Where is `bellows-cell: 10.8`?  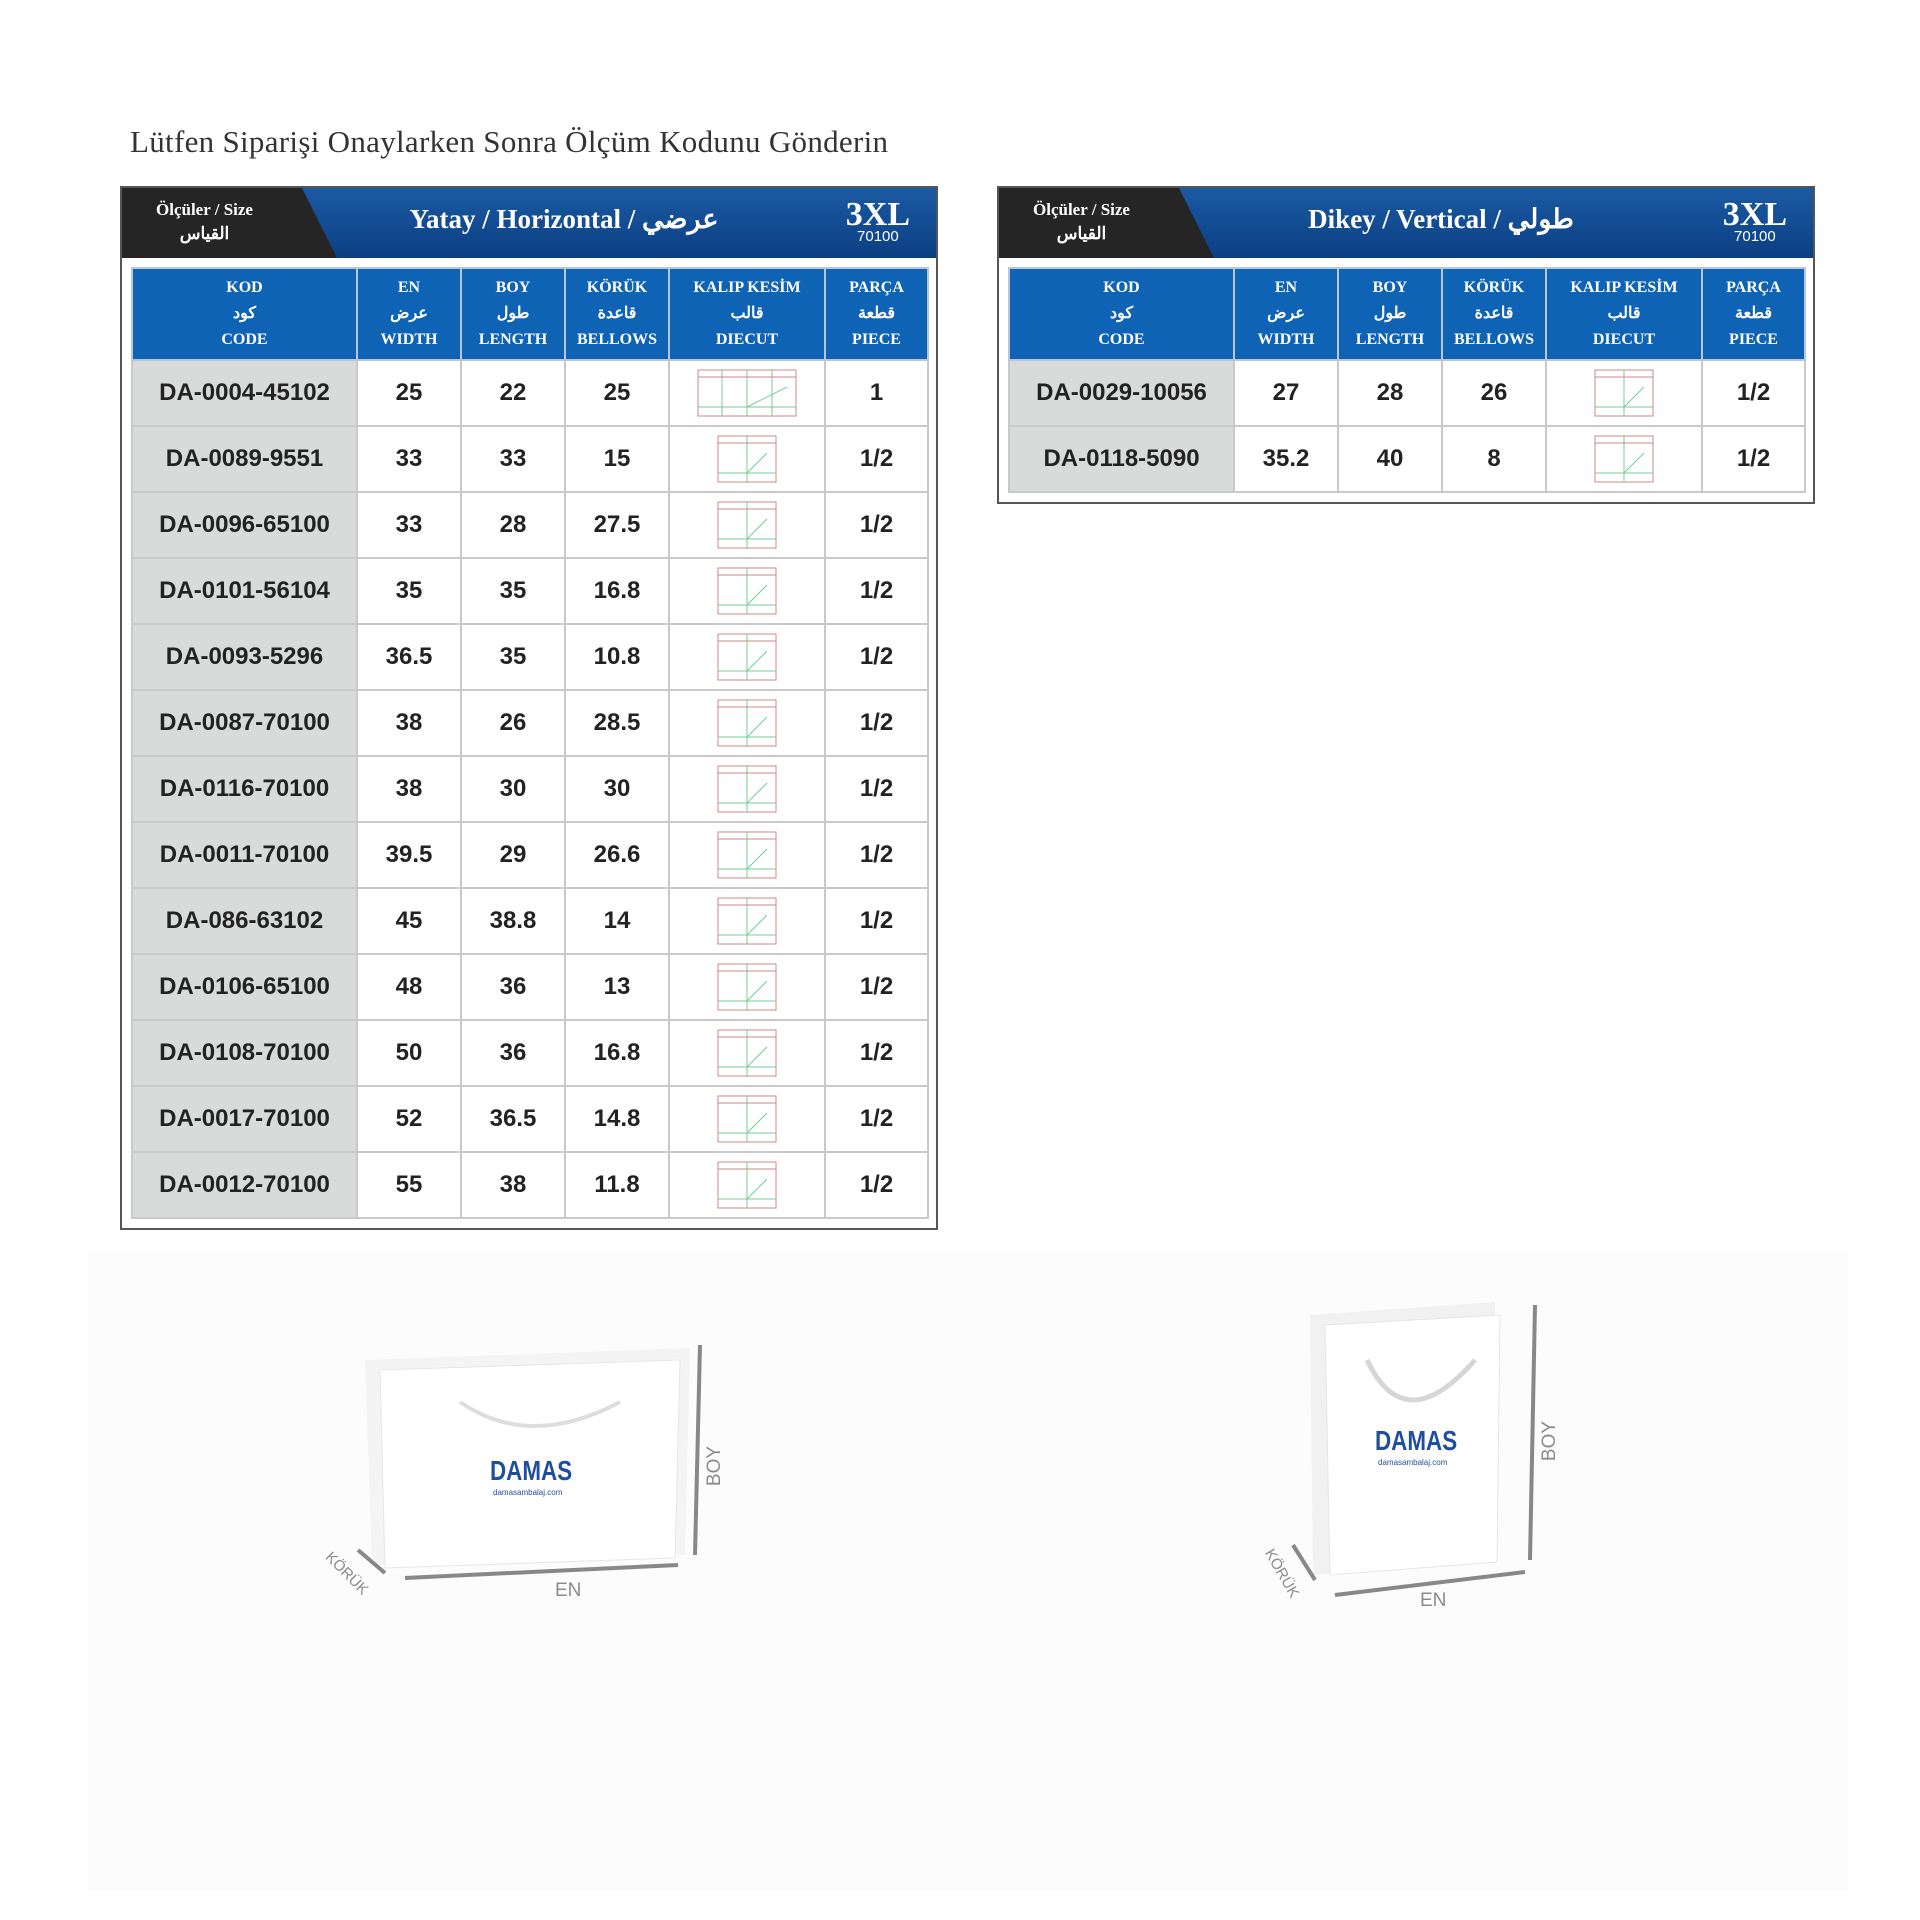 bellows-cell: 10.8 is located at coordinates (617, 657).